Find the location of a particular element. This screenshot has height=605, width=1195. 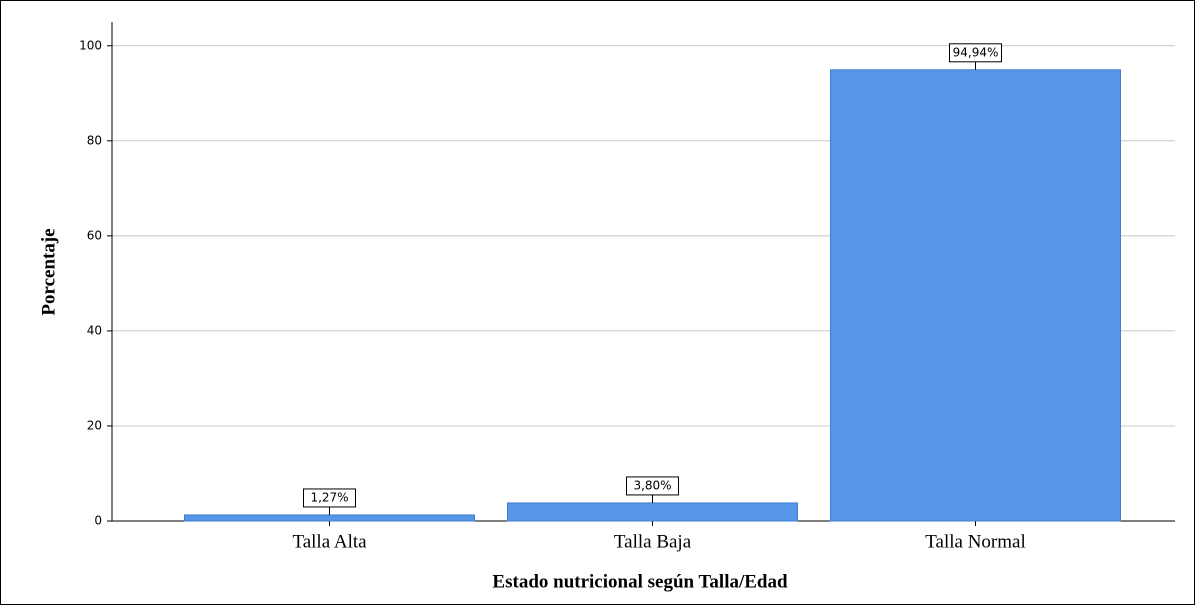

y-tick-label: 100 is located at coordinates (90, 45).